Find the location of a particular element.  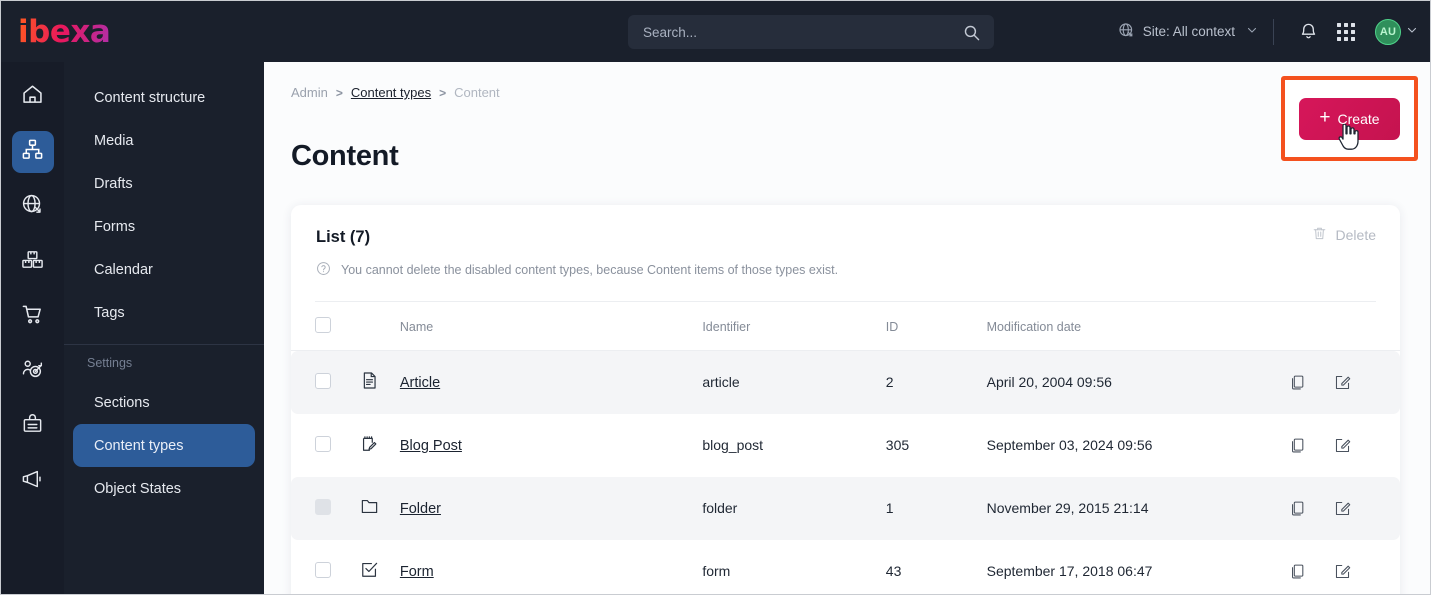

row-id-cell: 2 is located at coordinates (936, 382).